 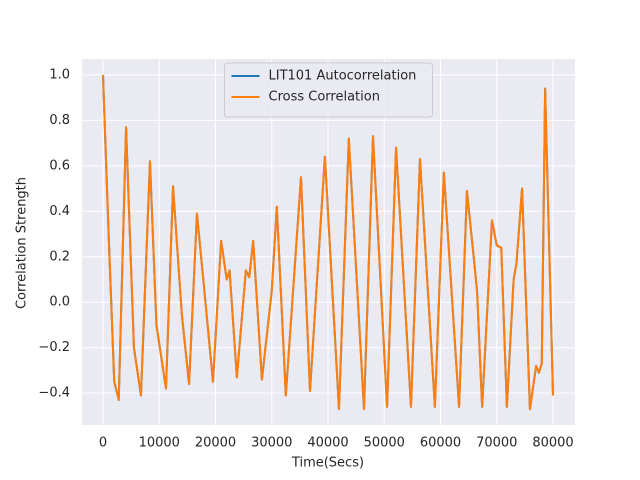 I want to click on y-tick-label: 0.4, so click(x=59, y=211).